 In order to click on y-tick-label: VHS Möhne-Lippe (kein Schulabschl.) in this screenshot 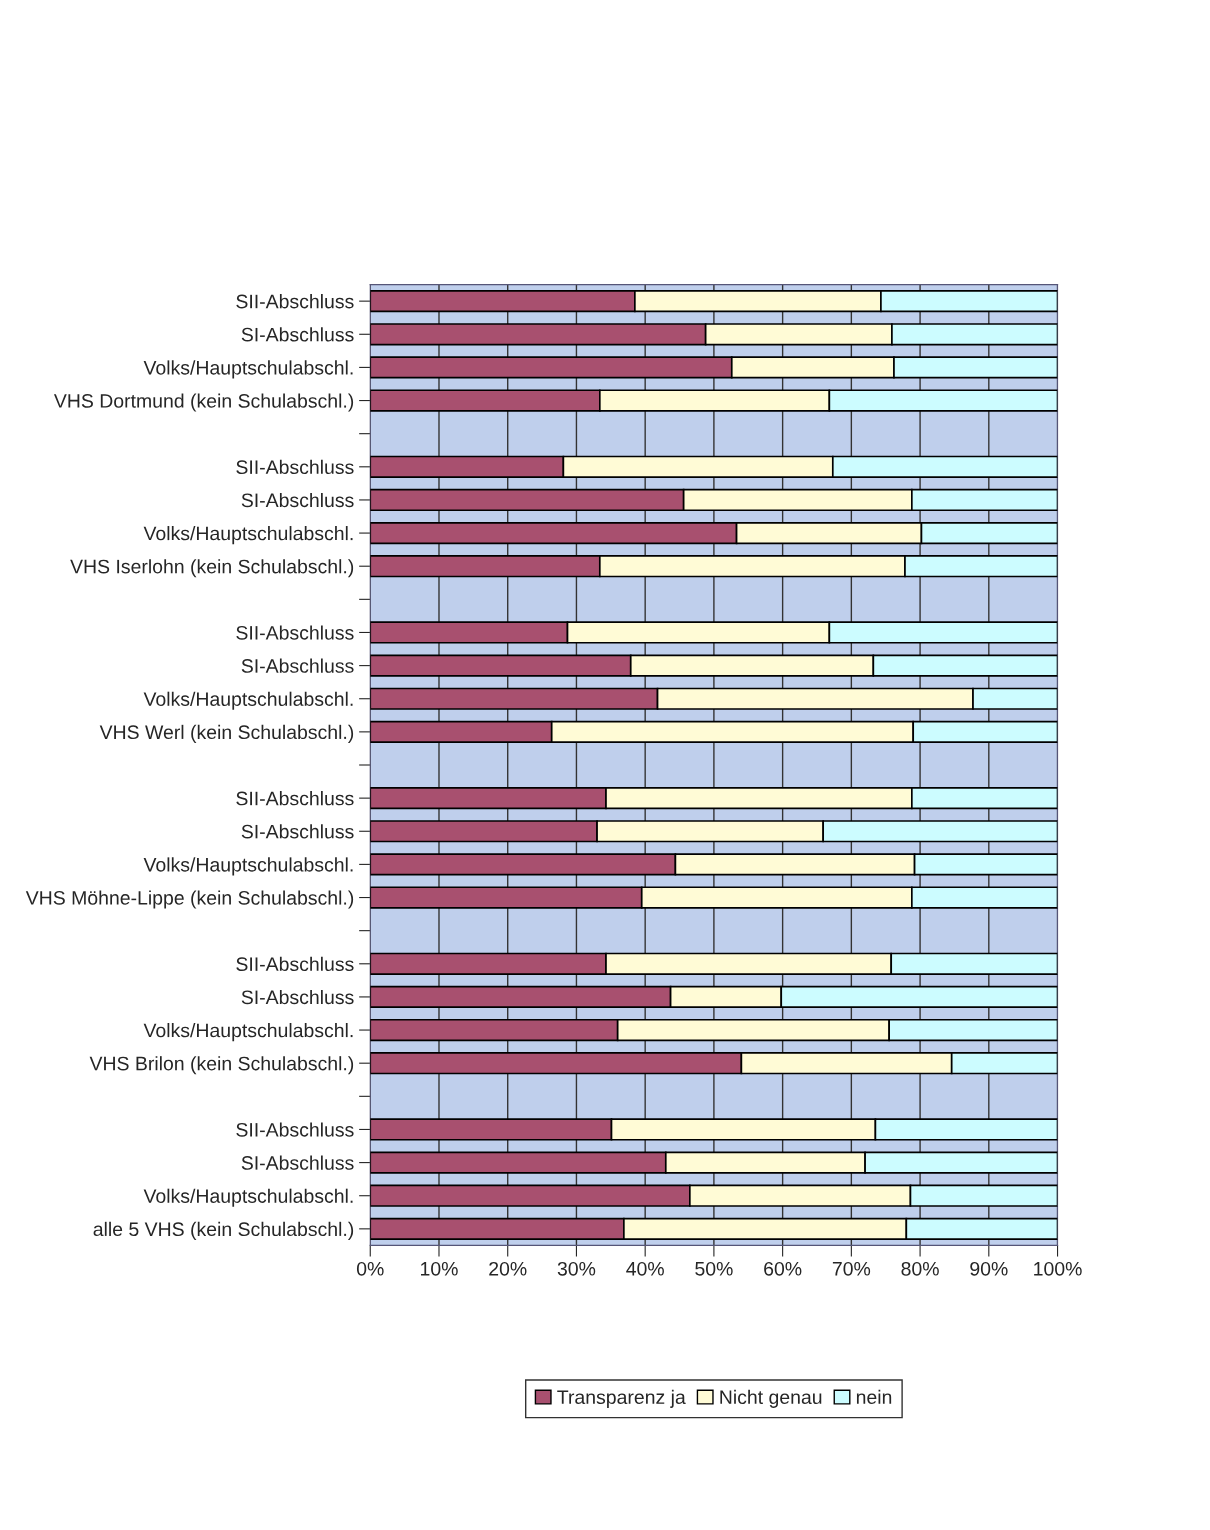, I will do `click(189, 899)`.